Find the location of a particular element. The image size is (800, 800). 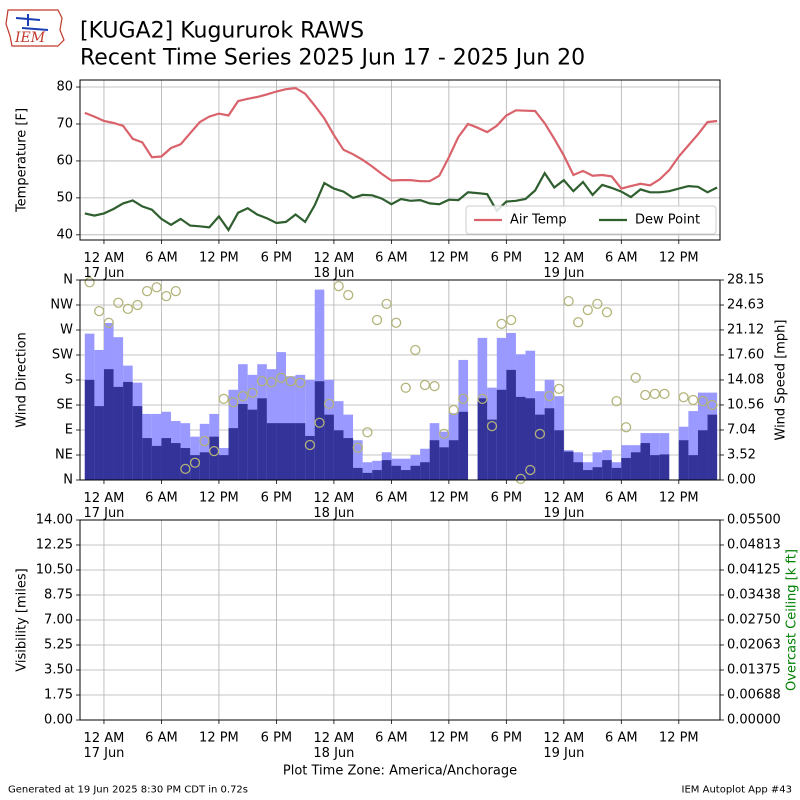

y-tick-label: N is located at coordinates (68, 280).